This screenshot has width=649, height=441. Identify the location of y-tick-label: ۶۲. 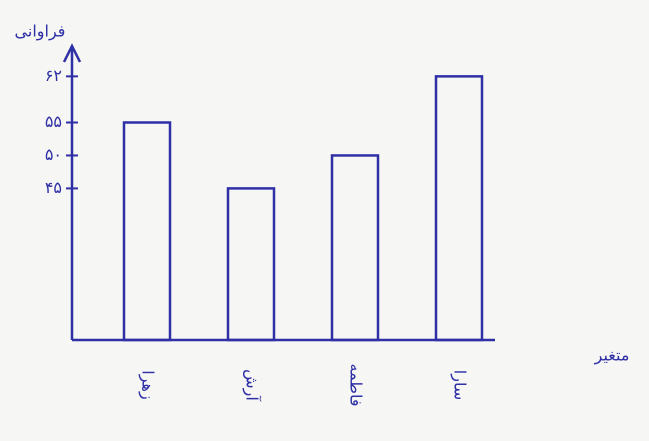
(53, 75).